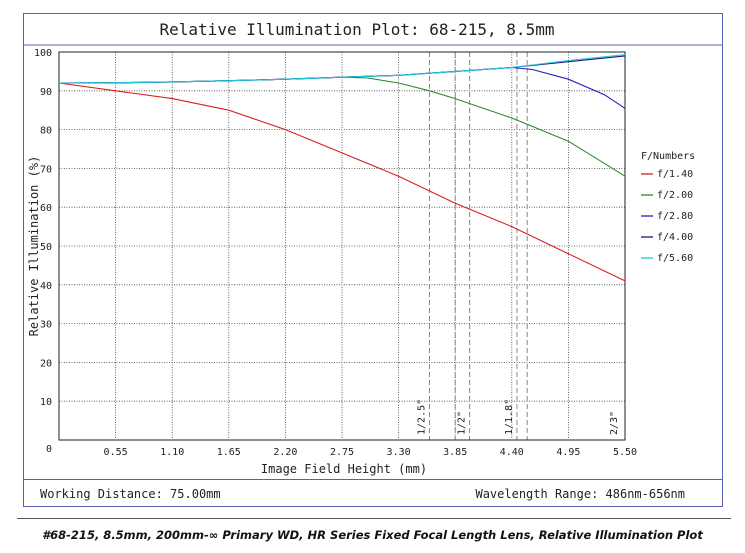 This screenshot has width=745, height=553. Describe the element at coordinates (580, 494) in the screenshot. I see `wavelength-range: Wavelength Range: 486nm-656nm` at that location.